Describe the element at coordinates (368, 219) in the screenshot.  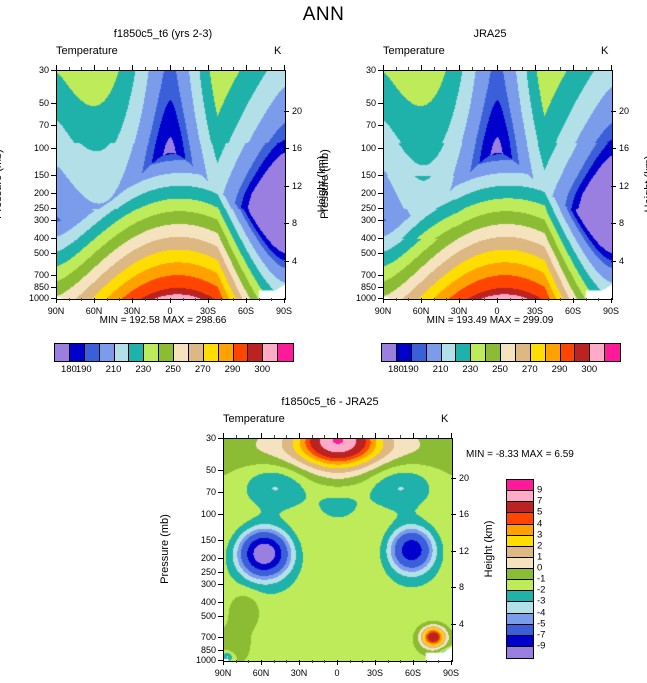
I see `pressure-tick-label: 300` at that location.